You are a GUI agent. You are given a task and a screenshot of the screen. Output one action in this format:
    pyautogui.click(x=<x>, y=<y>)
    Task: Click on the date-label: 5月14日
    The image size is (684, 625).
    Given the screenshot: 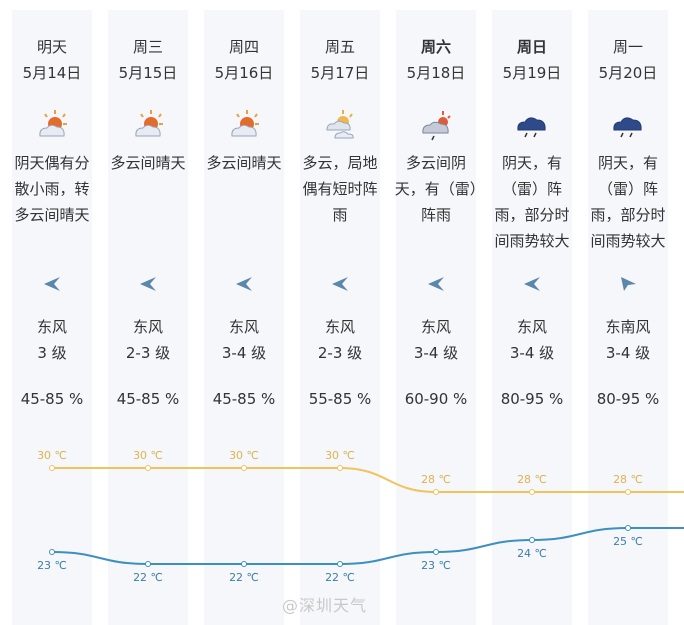 What is the action you would take?
    pyautogui.click(x=52, y=73)
    